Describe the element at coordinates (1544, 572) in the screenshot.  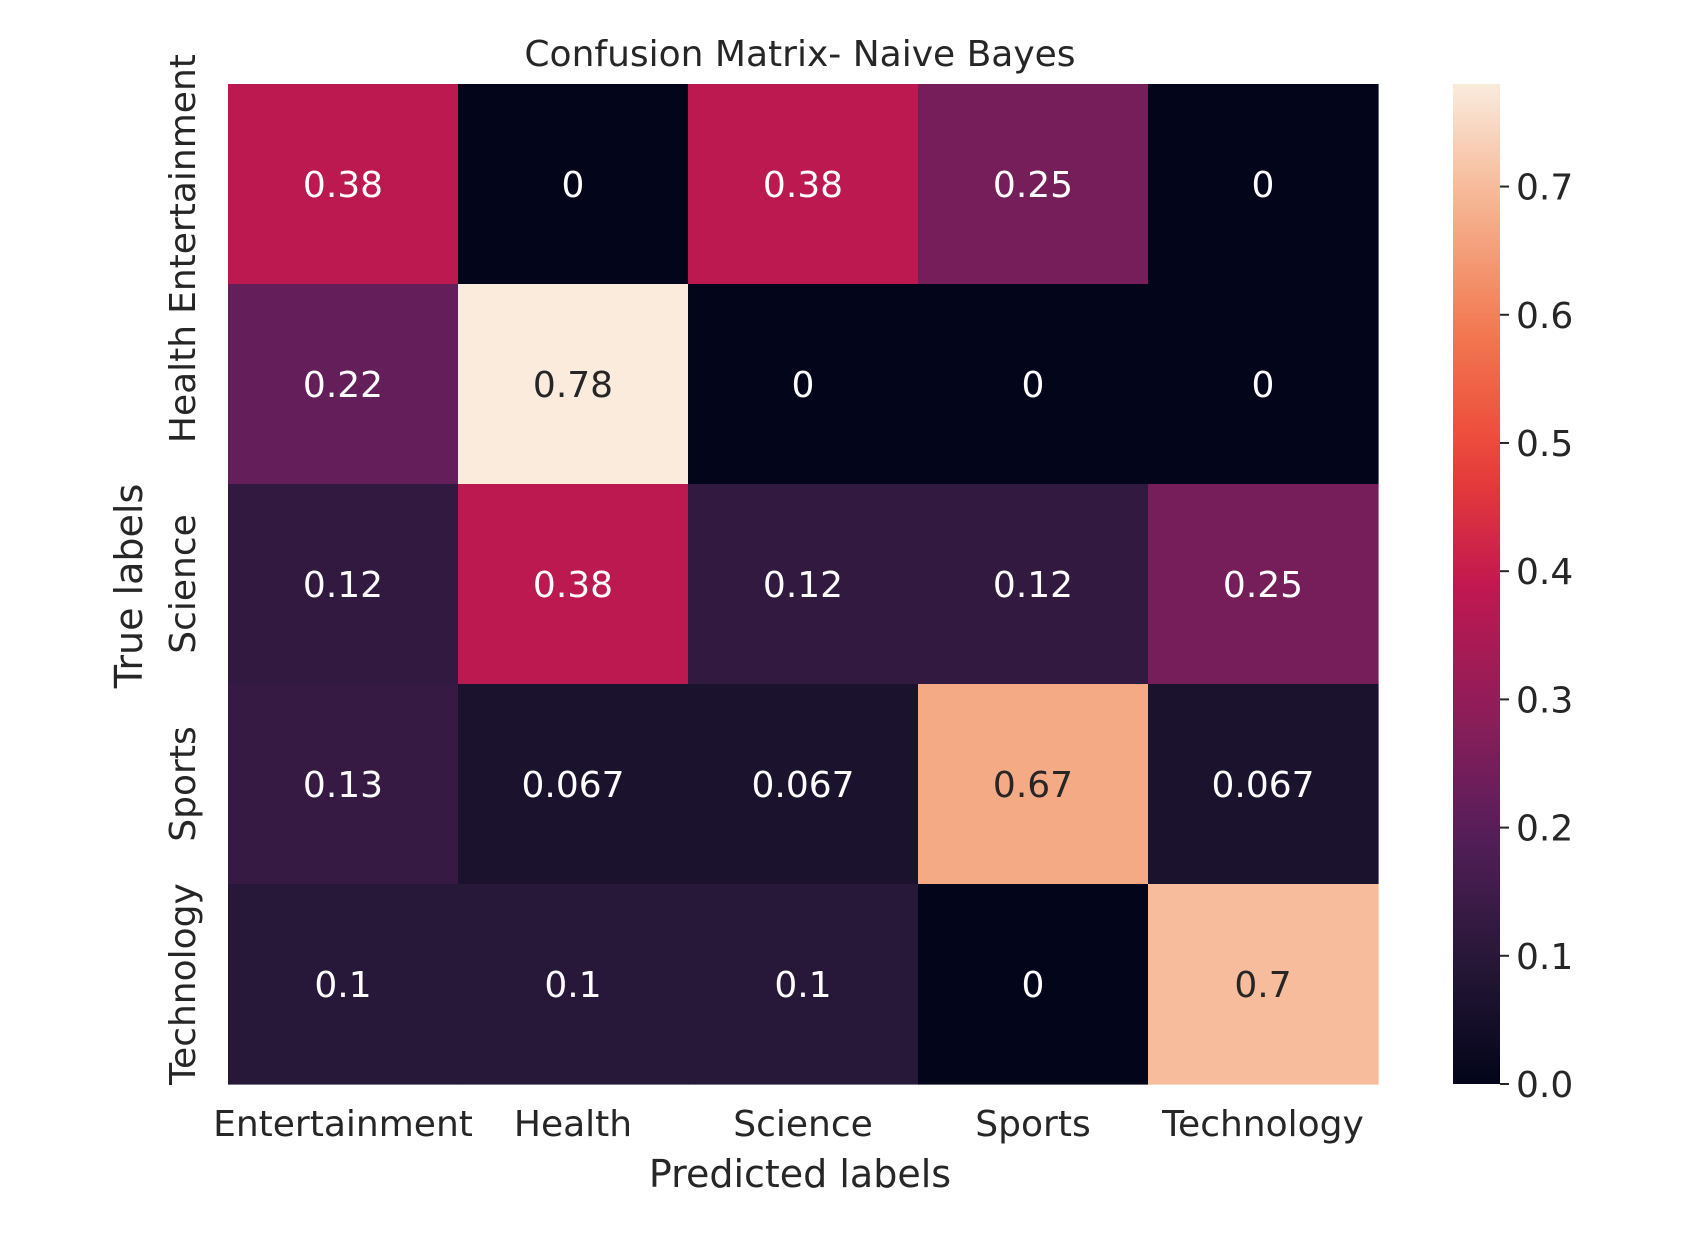
I see `colorbar-tick-label: 0.4` at that location.